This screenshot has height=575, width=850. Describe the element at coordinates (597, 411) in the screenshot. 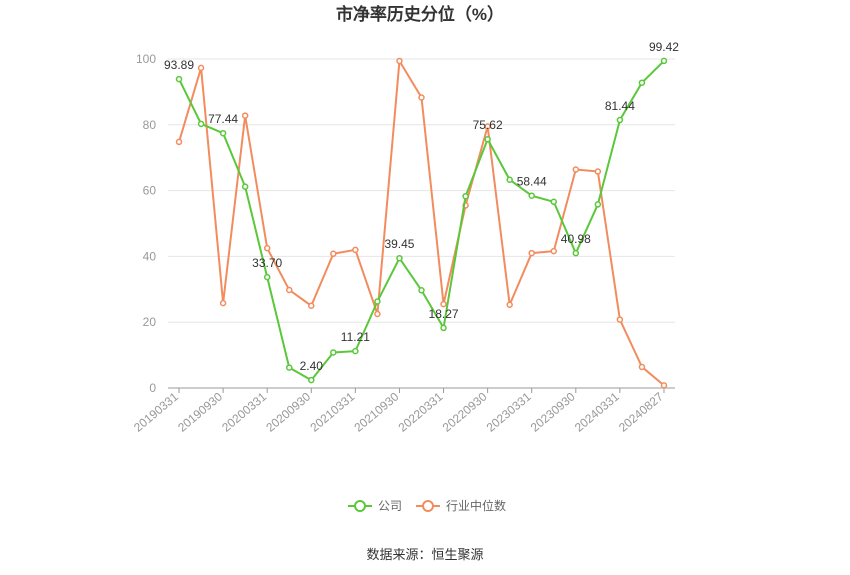

I see `x-tick-label: 20240331` at that location.